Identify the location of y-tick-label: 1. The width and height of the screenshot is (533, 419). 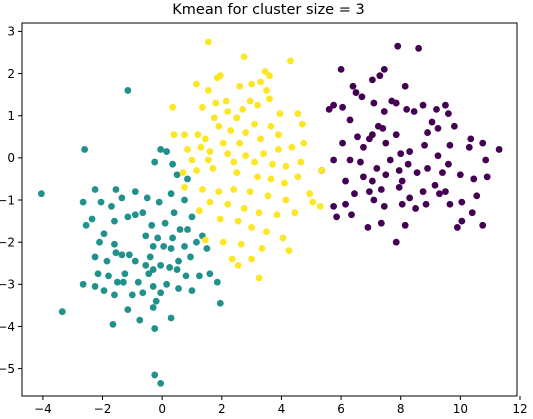
(11, 116).